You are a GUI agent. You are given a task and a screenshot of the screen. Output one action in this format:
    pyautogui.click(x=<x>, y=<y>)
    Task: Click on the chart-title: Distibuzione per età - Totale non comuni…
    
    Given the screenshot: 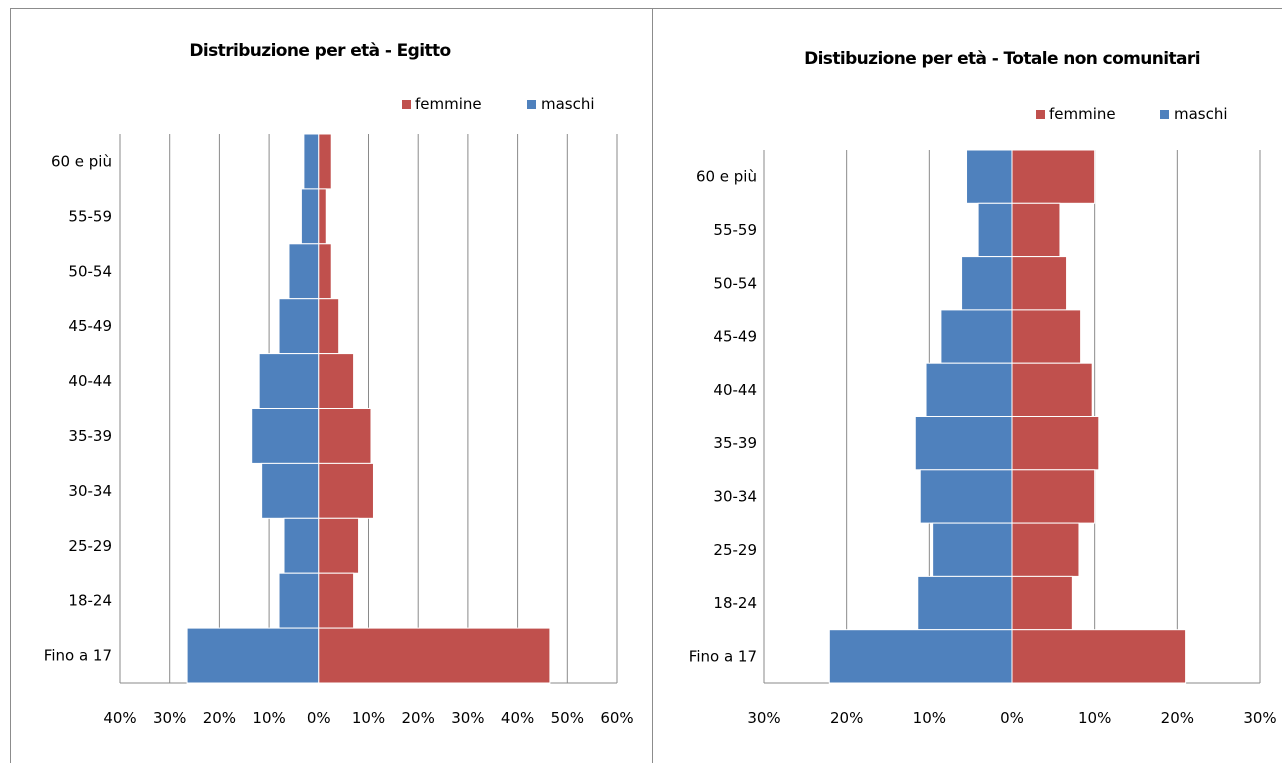 What is the action you would take?
    pyautogui.click(x=1002, y=59)
    